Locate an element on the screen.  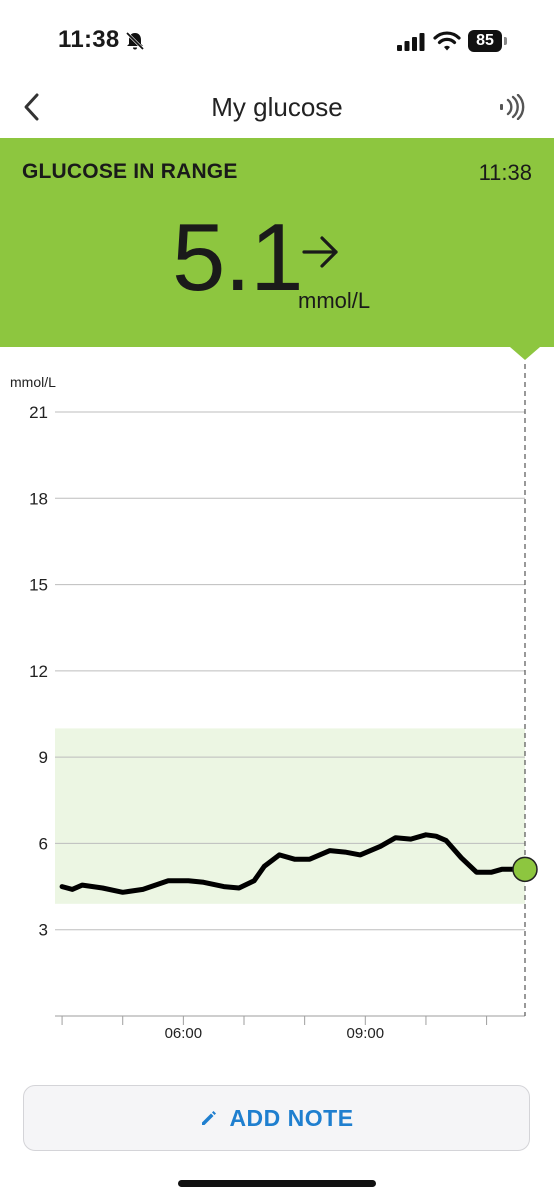
y-axis-unit-label: mmol/L is located at coordinates (33, 382).